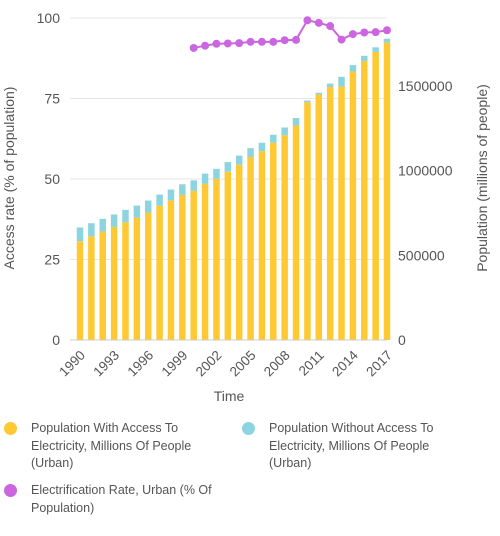 The height and width of the screenshot is (536, 500). I want to click on right-axis-ticks: 0 500000 1000000 1500000, so click(425, 213).